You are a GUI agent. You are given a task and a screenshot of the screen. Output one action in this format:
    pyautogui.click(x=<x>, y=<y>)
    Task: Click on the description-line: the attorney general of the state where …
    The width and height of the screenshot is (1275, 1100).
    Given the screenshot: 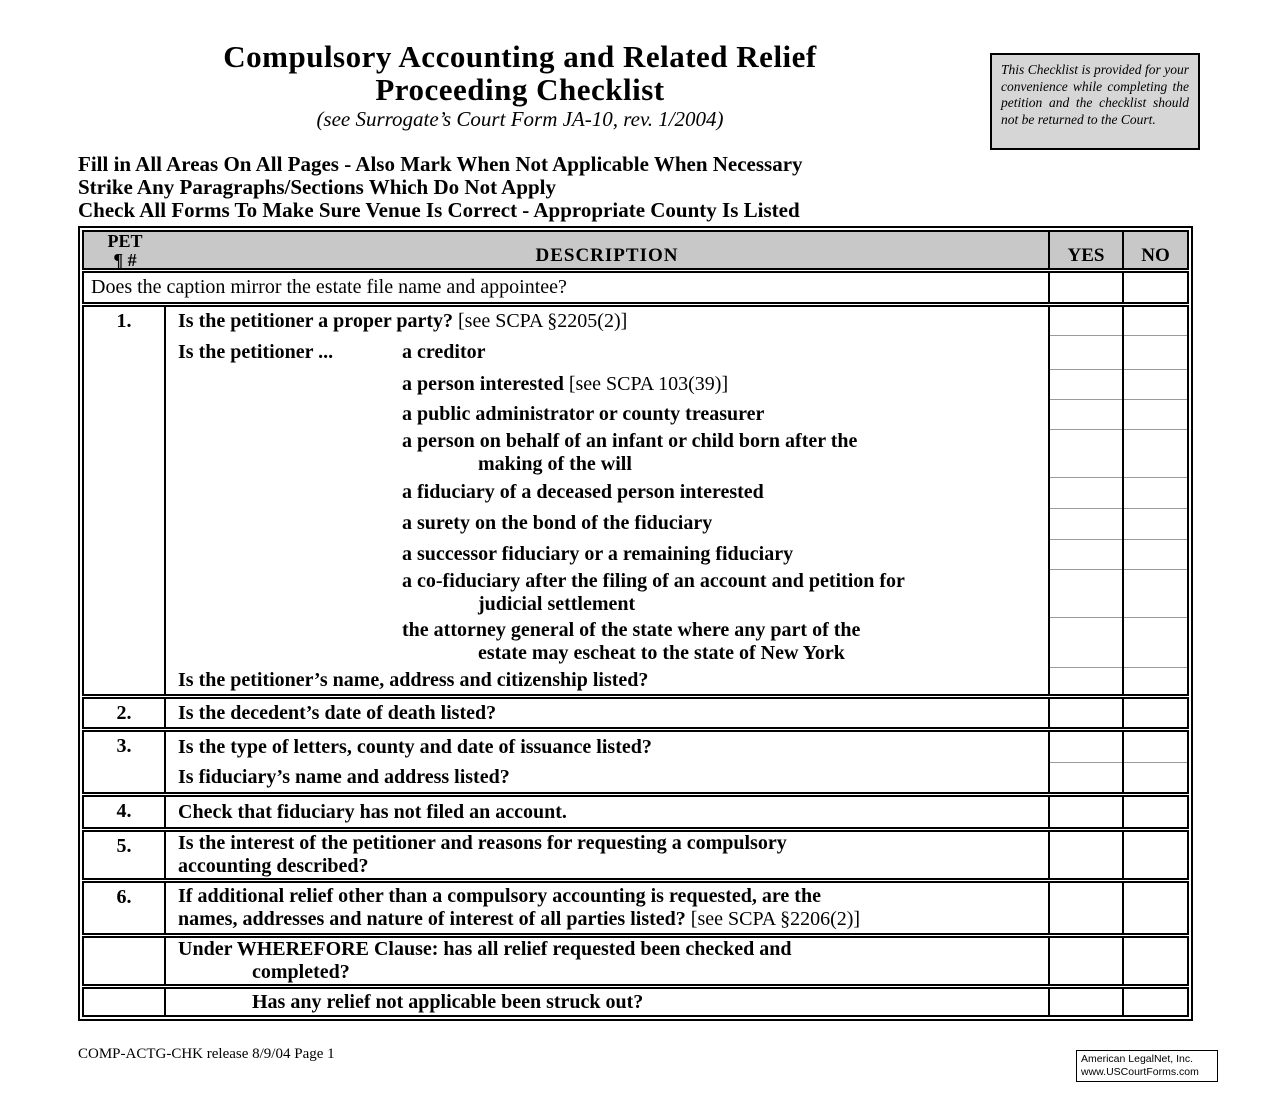 What is the action you would take?
    pyautogui.click(x=607, y=630)
    